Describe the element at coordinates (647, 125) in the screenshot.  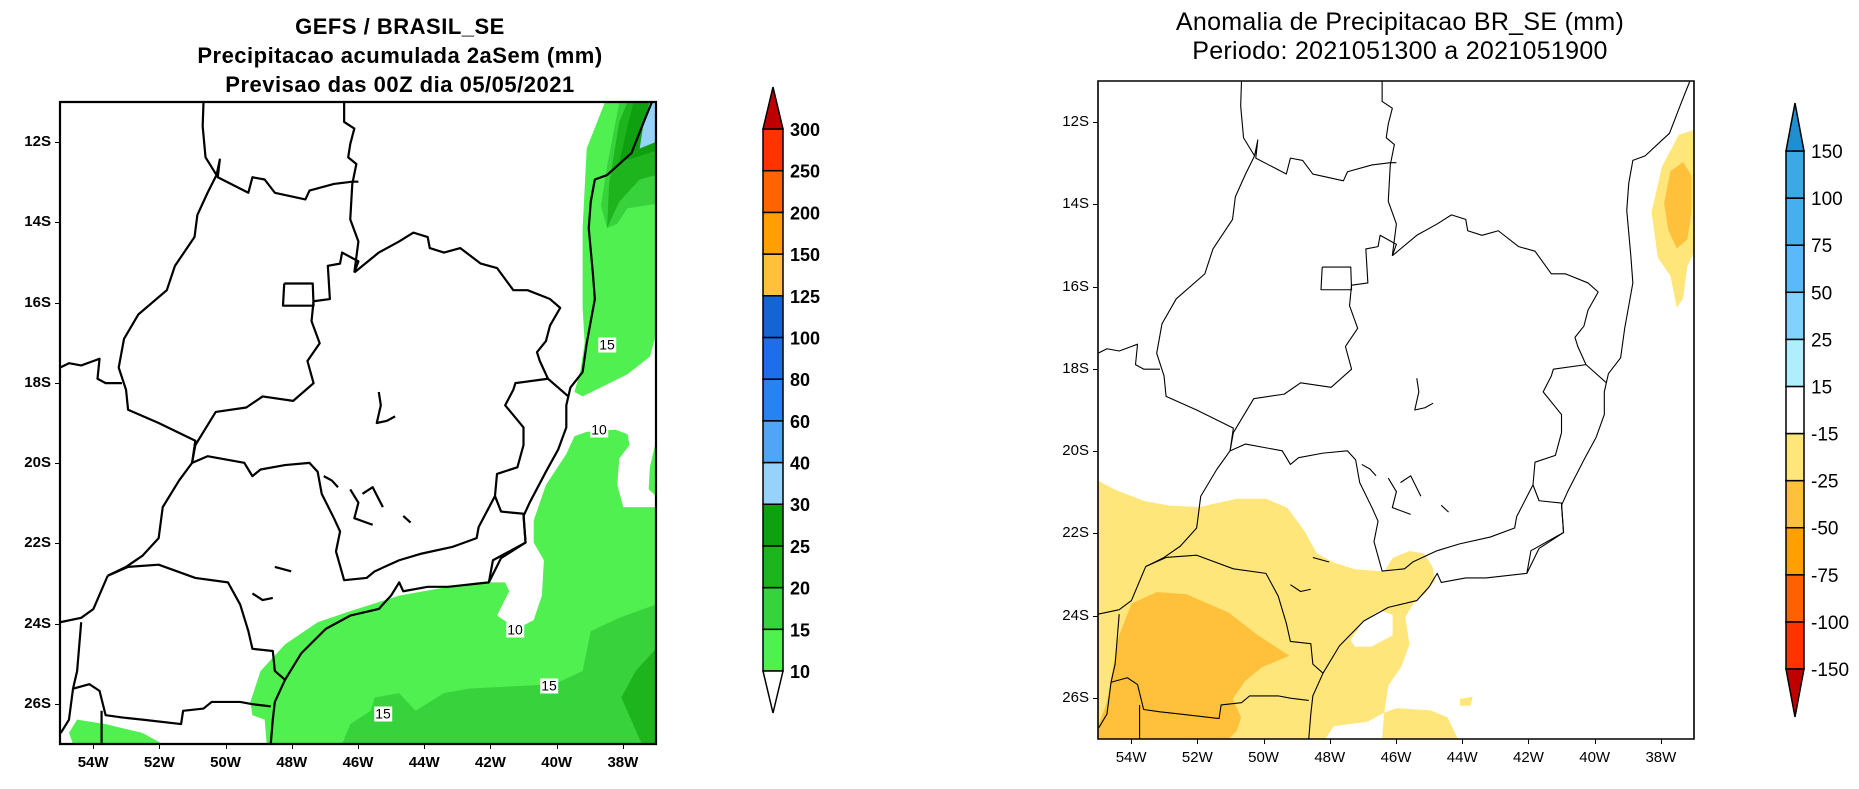
I see `precip-30-40-north` at that location.